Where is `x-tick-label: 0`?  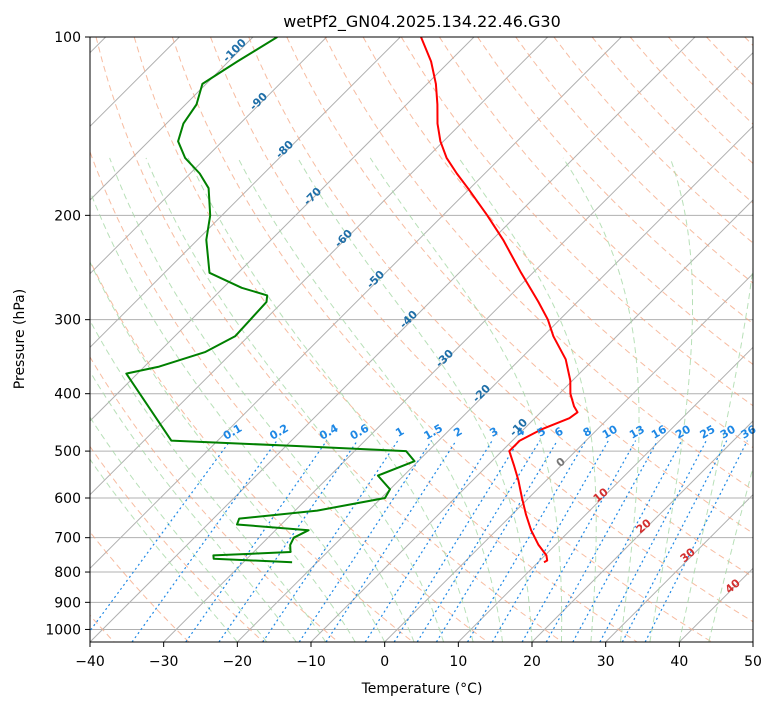 x-tick-label: 0 is located at coordinates (384, 662).